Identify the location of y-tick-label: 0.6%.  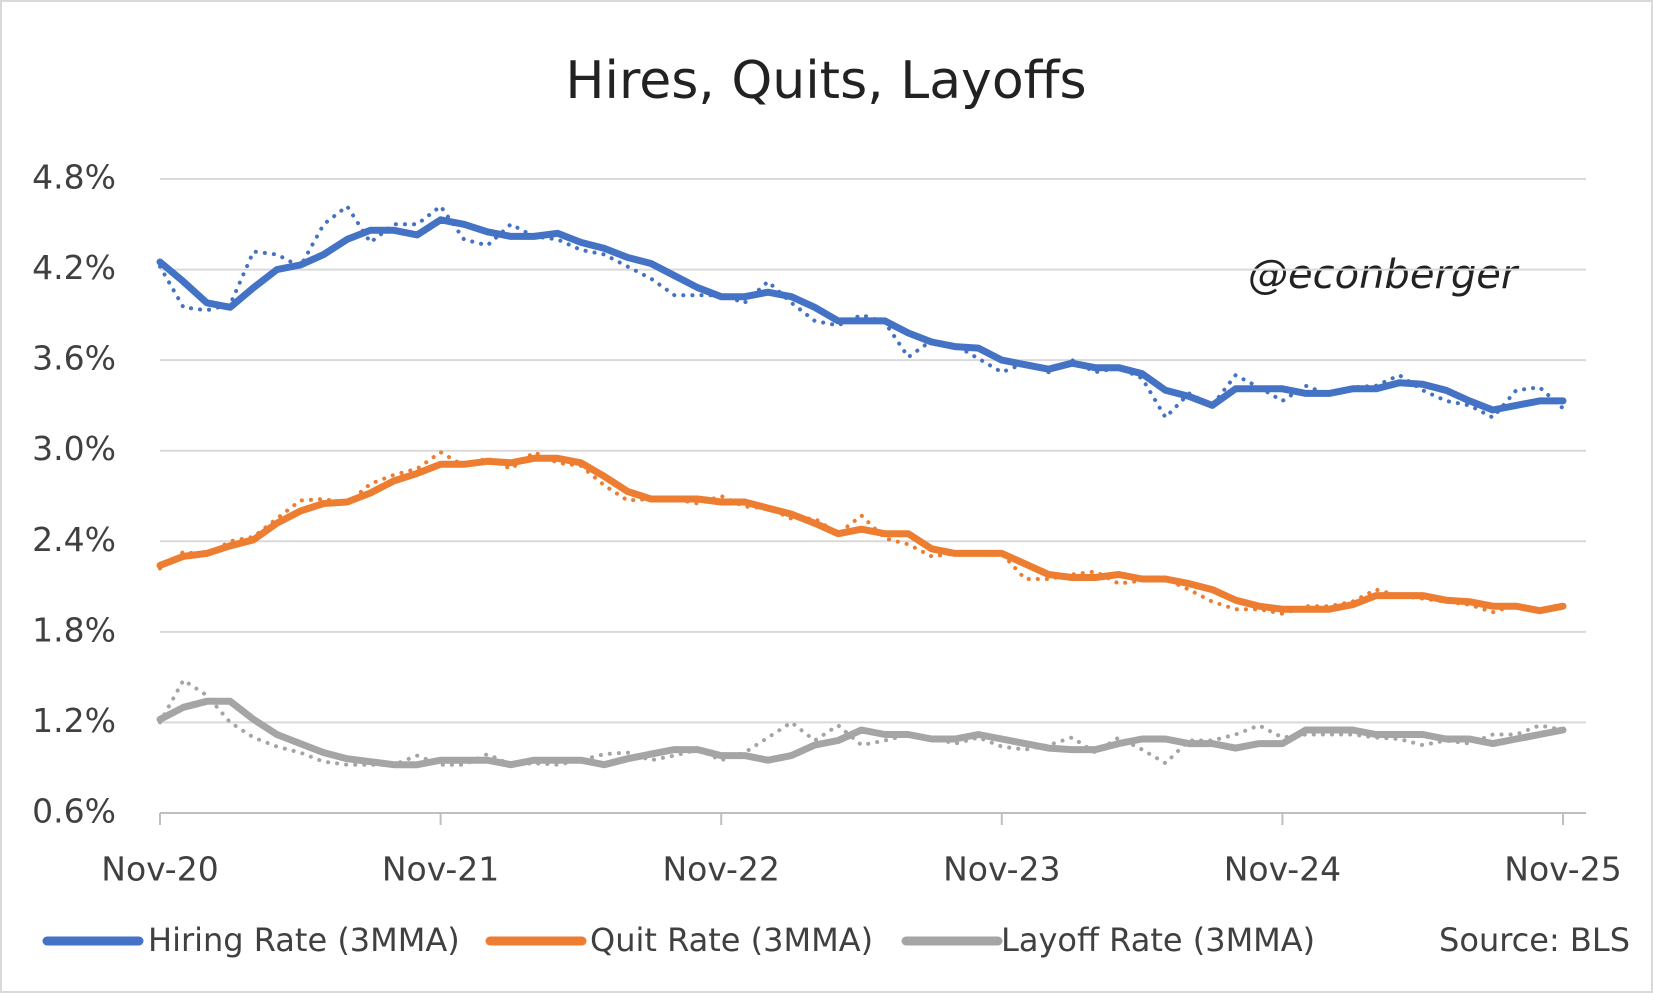
(74, 811).